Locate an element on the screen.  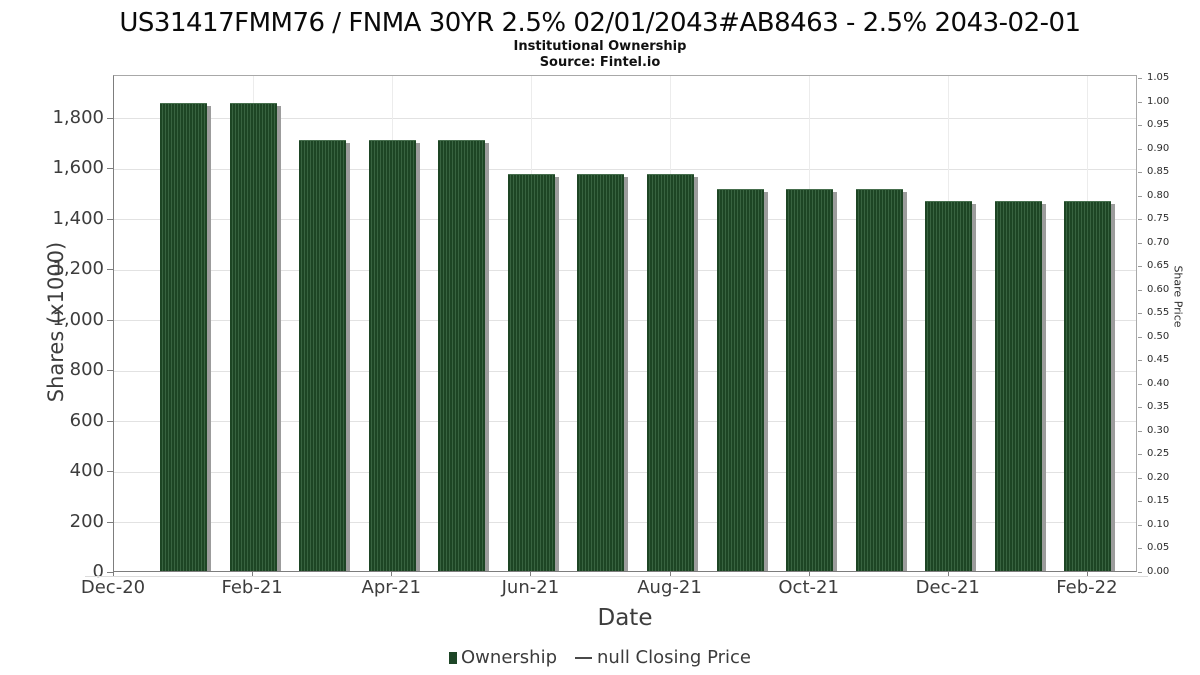
right-tick-label: 1.00 is located at coordinates (1158, 101).